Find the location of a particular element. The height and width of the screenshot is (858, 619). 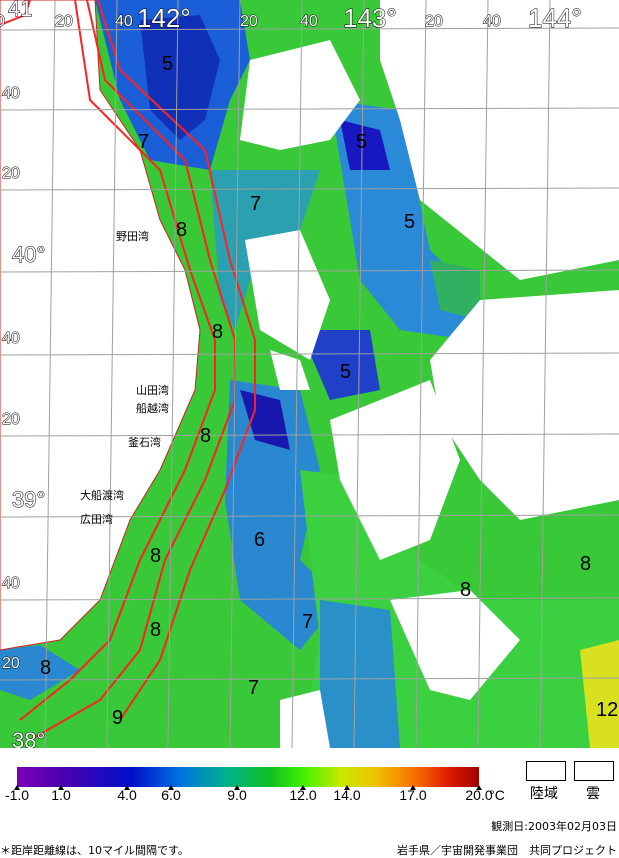

scale-tick-label: 4.0 is located at coordinates (127, 795).